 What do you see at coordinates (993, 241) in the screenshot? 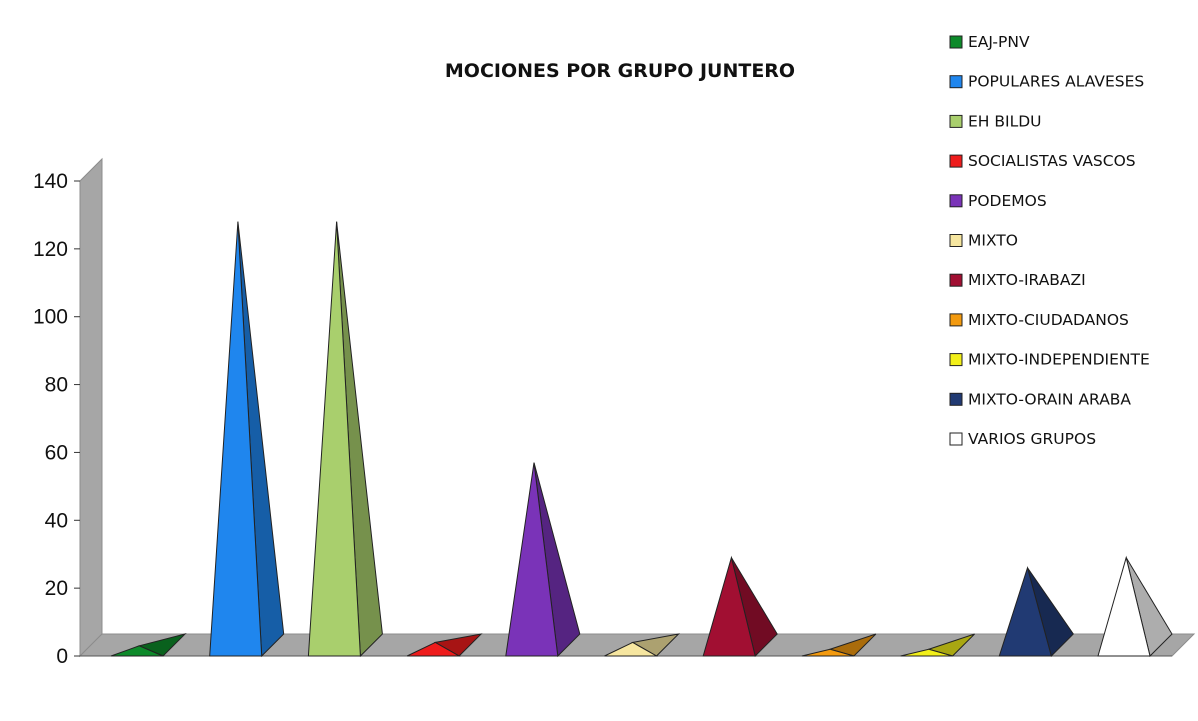
I see `legend-label: MIXTO` at bounding box center [993, 241].